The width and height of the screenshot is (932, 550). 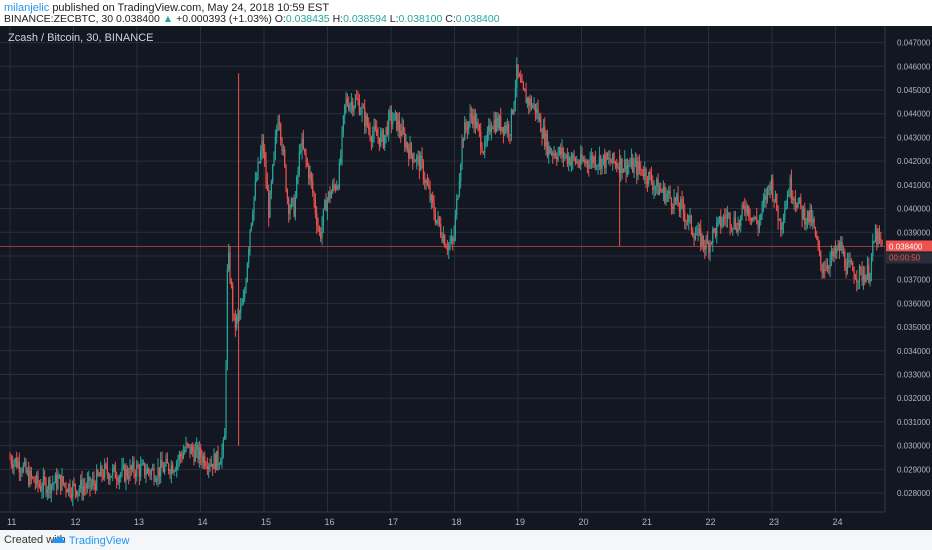 What do you see at coordinates (203, 522) in the screenshot?
I see `x-tick-label: 14` at bounding box center [203, 522].